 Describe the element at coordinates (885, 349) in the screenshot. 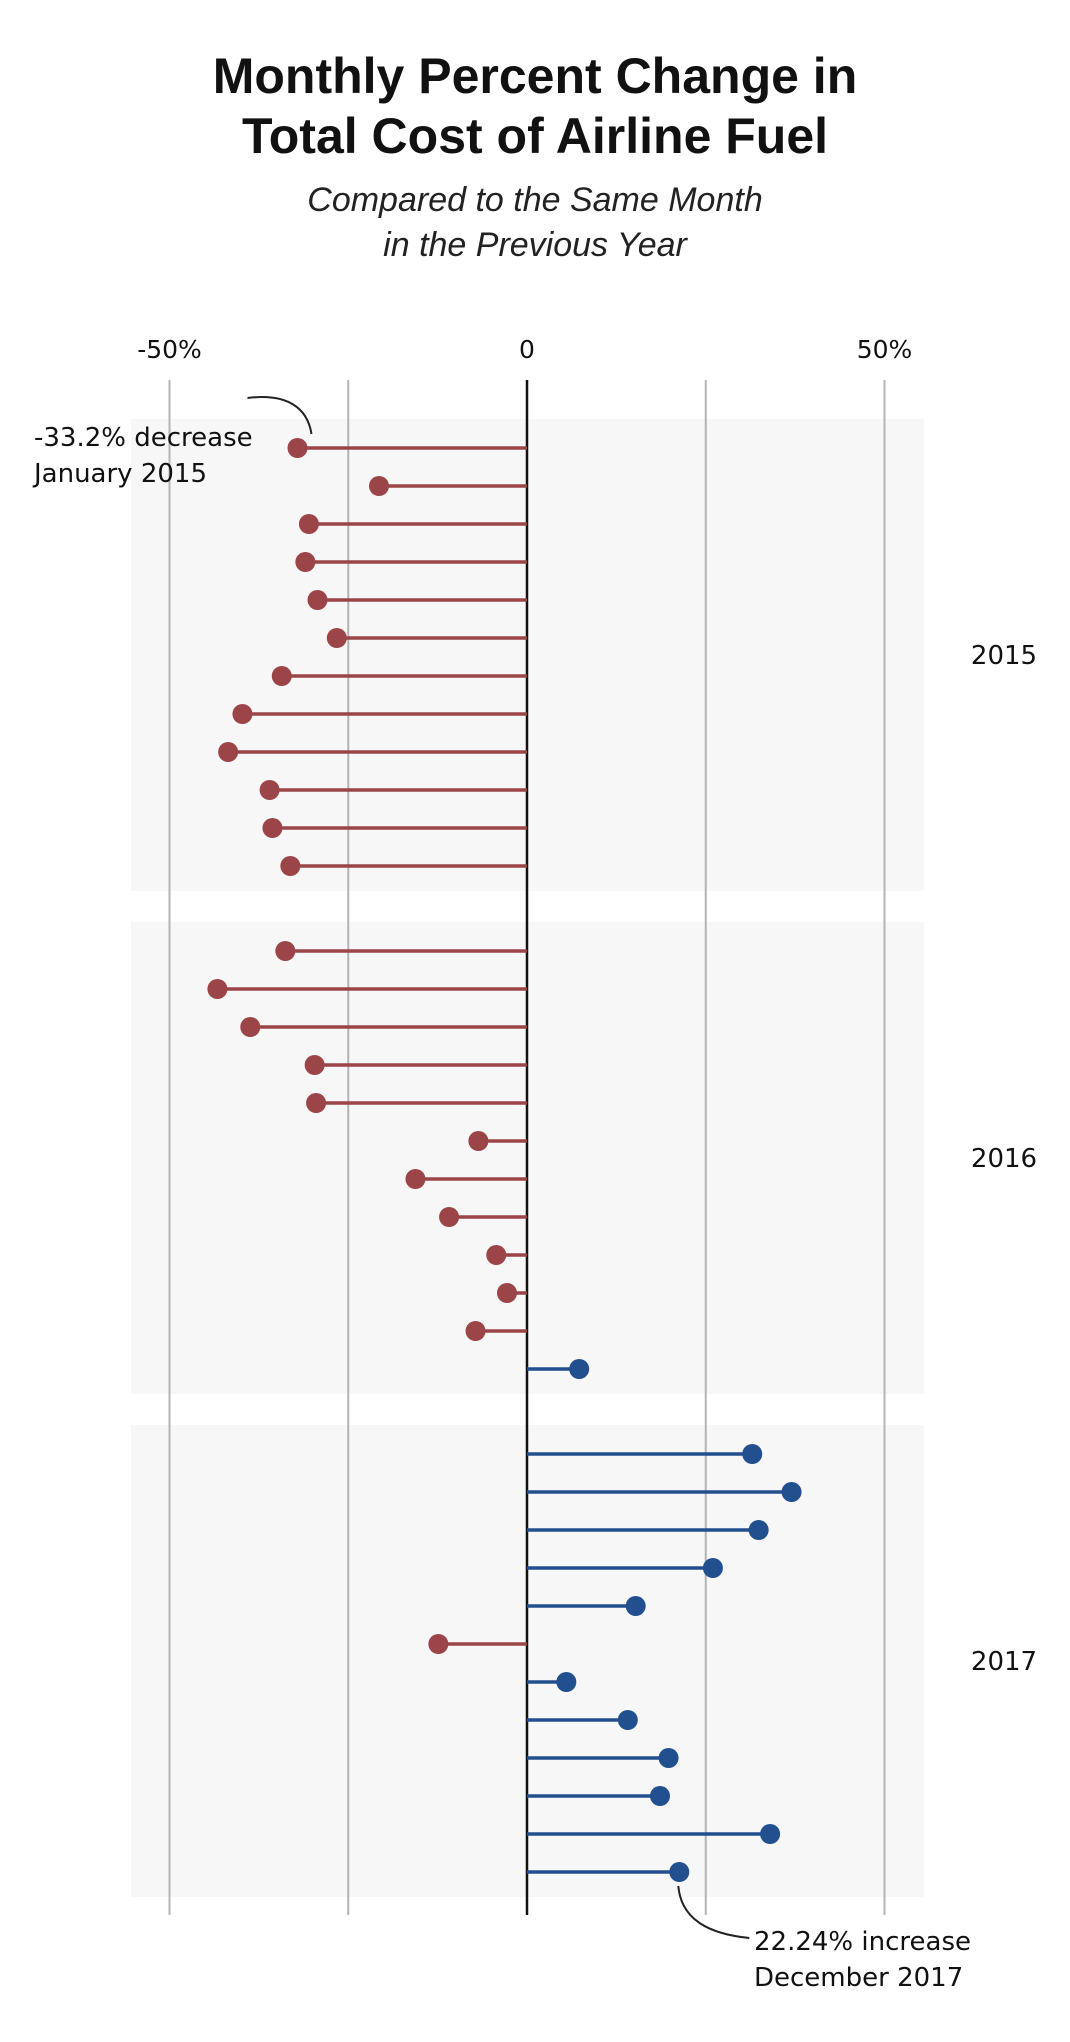

I see `x-tick-label: 50%` at that location.